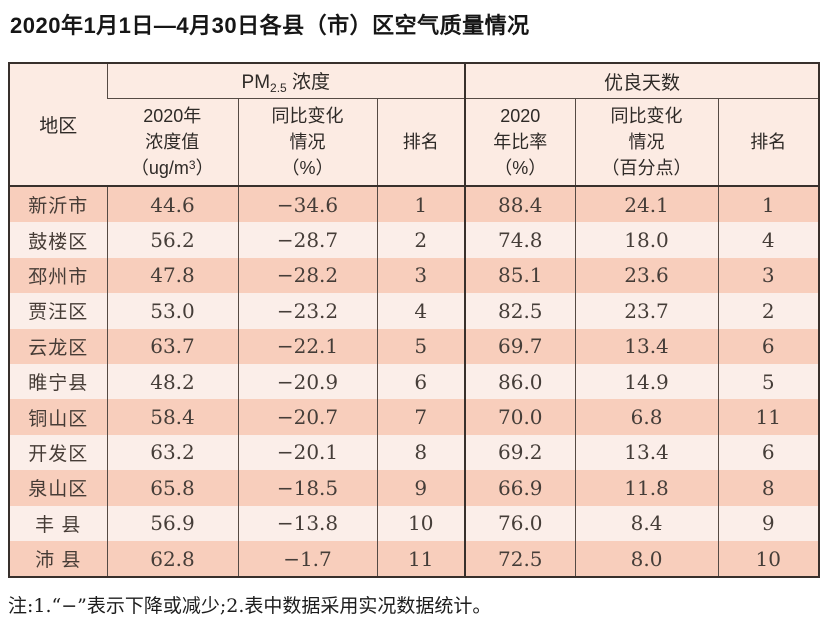 The height and width of the screenshot is (620, 825). I want to click on table-row: 贾汪区 53.0 −23.2 4 82.5 23.7 2, so click(414, 311).